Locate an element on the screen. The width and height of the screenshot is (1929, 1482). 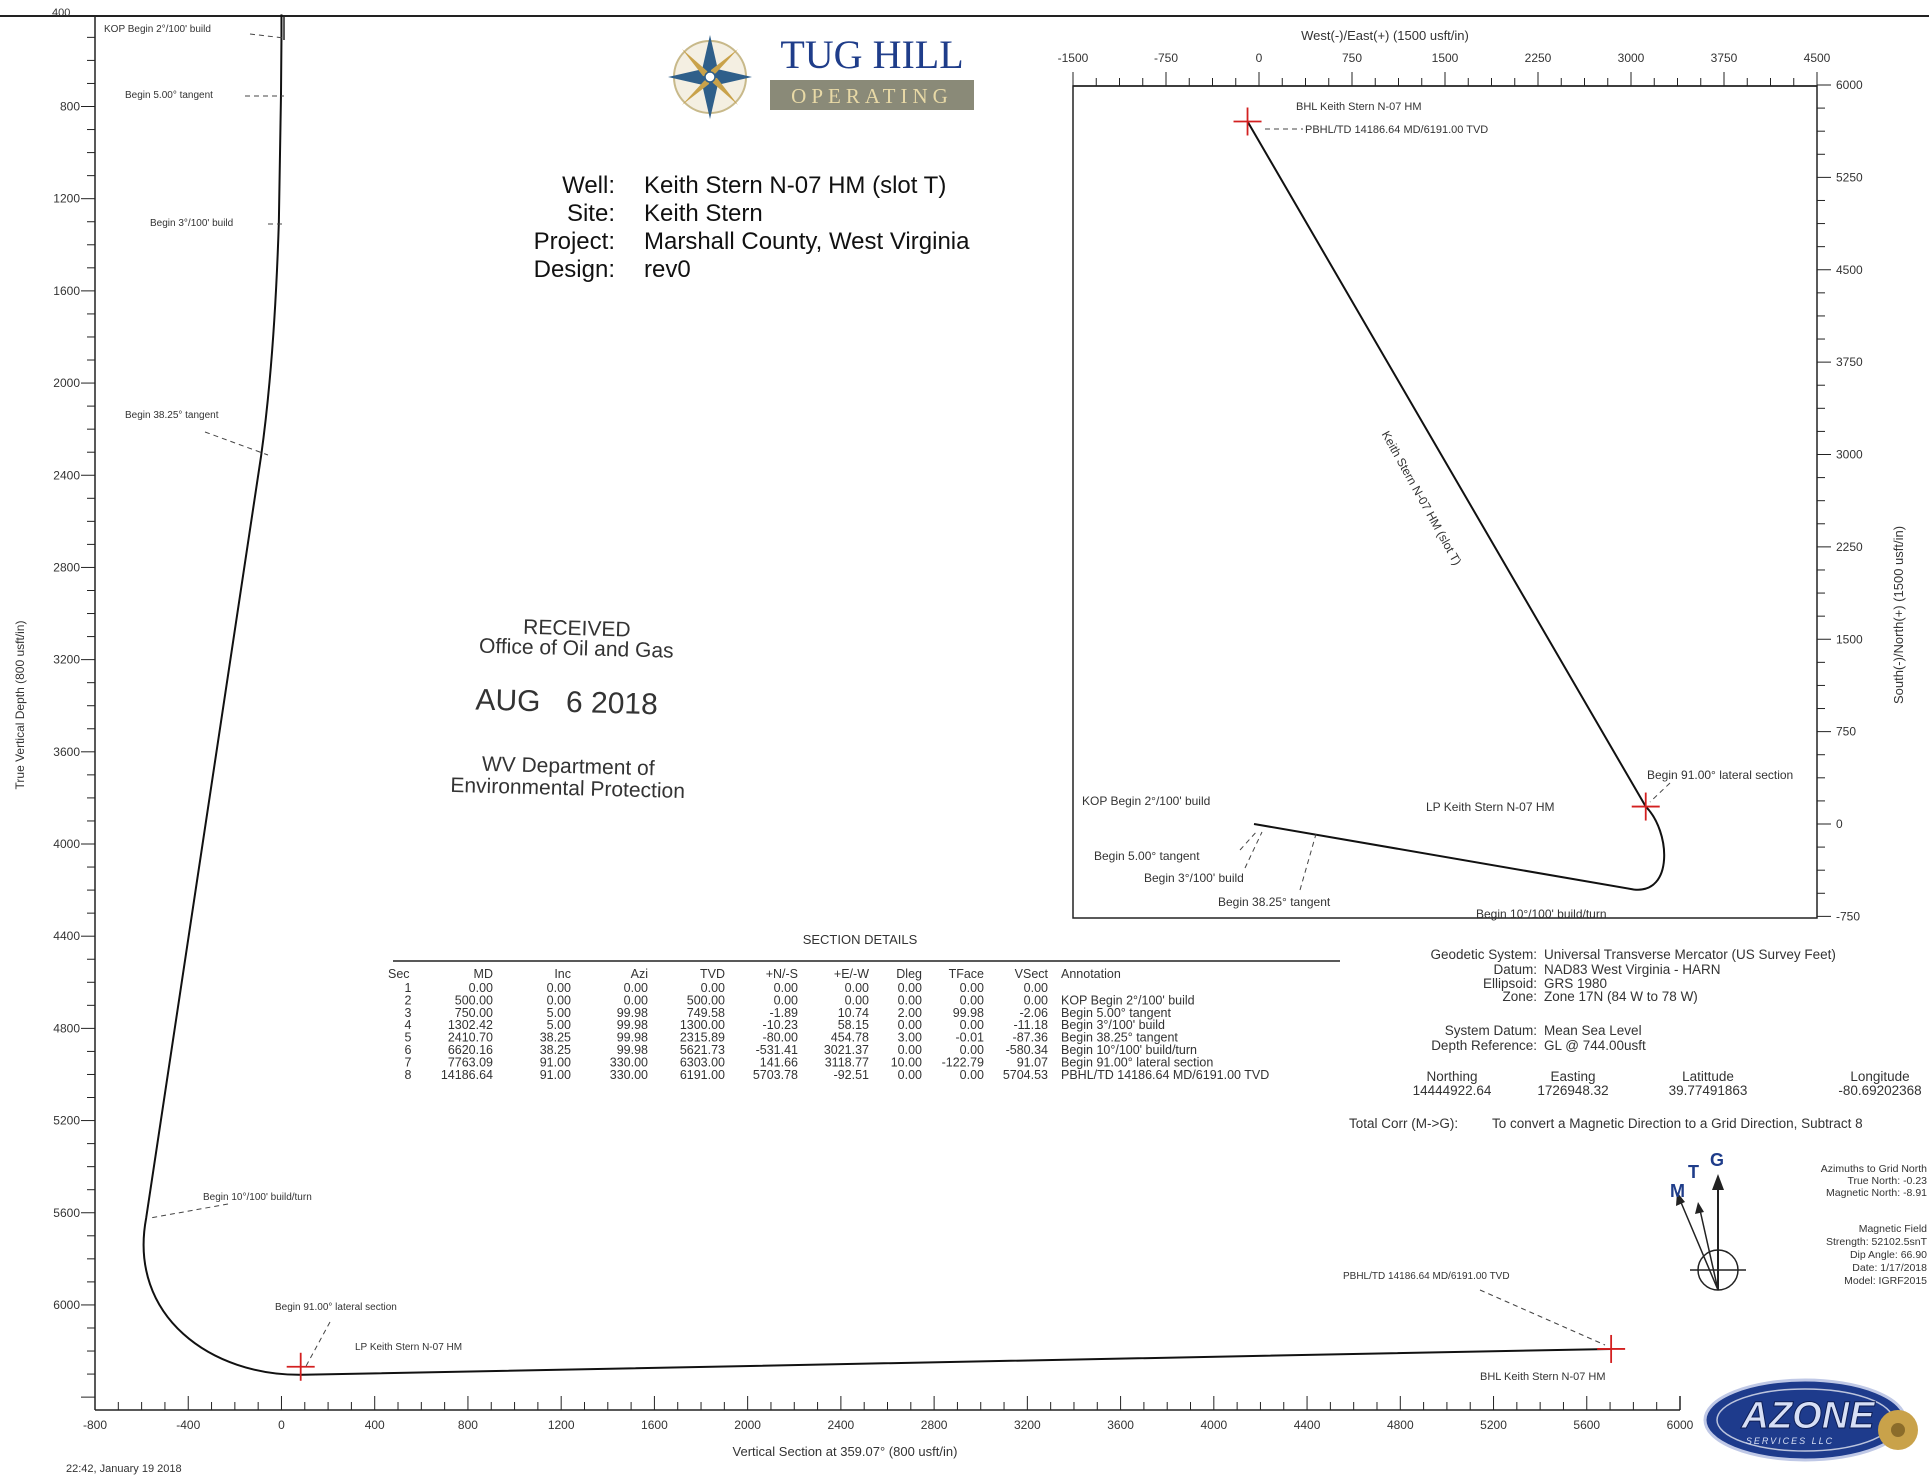
stamp-env: Environmental Protection is located at coordinates (567, 788).